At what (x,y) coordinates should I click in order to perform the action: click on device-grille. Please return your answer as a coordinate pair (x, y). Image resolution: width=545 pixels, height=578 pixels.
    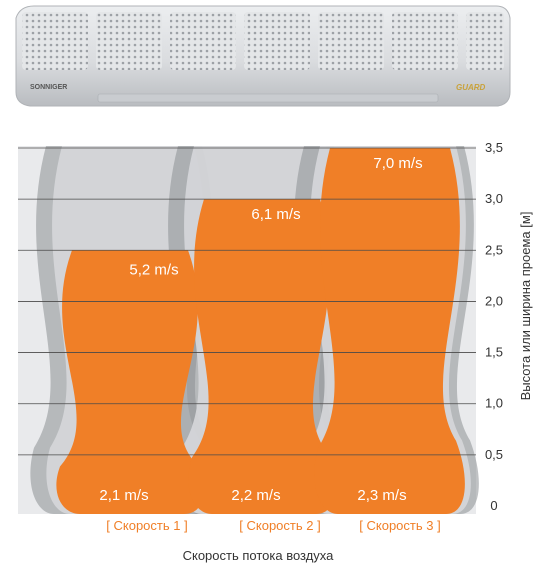
    Looking at the image, I should click on (263, 41).